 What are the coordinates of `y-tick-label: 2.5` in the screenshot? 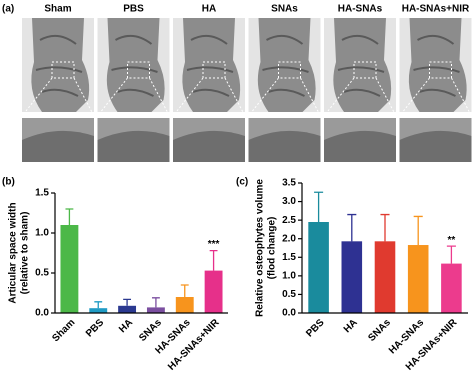 It's located at (289, 220).